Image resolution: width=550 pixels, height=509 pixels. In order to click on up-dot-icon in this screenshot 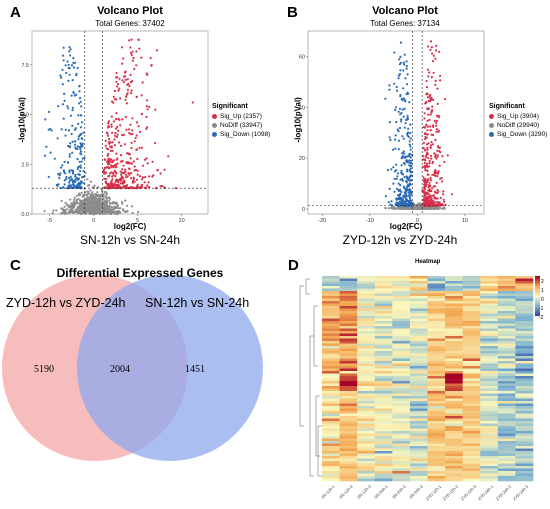, I will do `click(491, 116)`.